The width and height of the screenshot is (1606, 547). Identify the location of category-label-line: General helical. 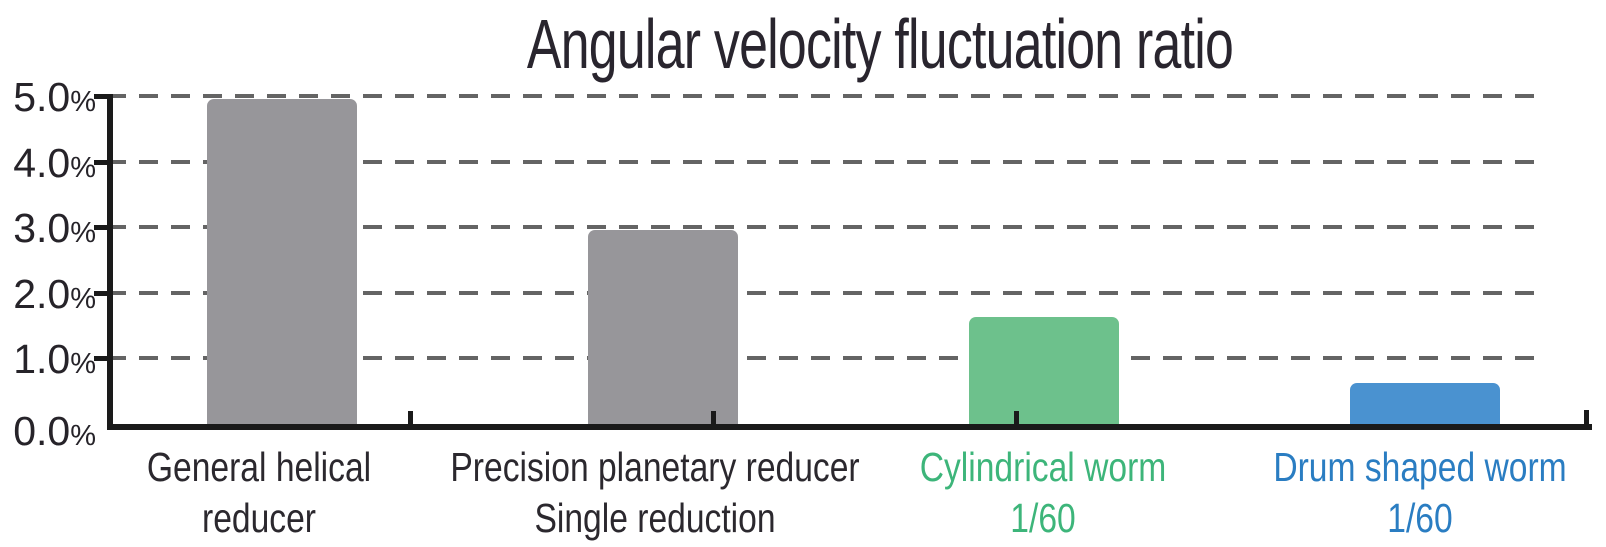
(259, 467).